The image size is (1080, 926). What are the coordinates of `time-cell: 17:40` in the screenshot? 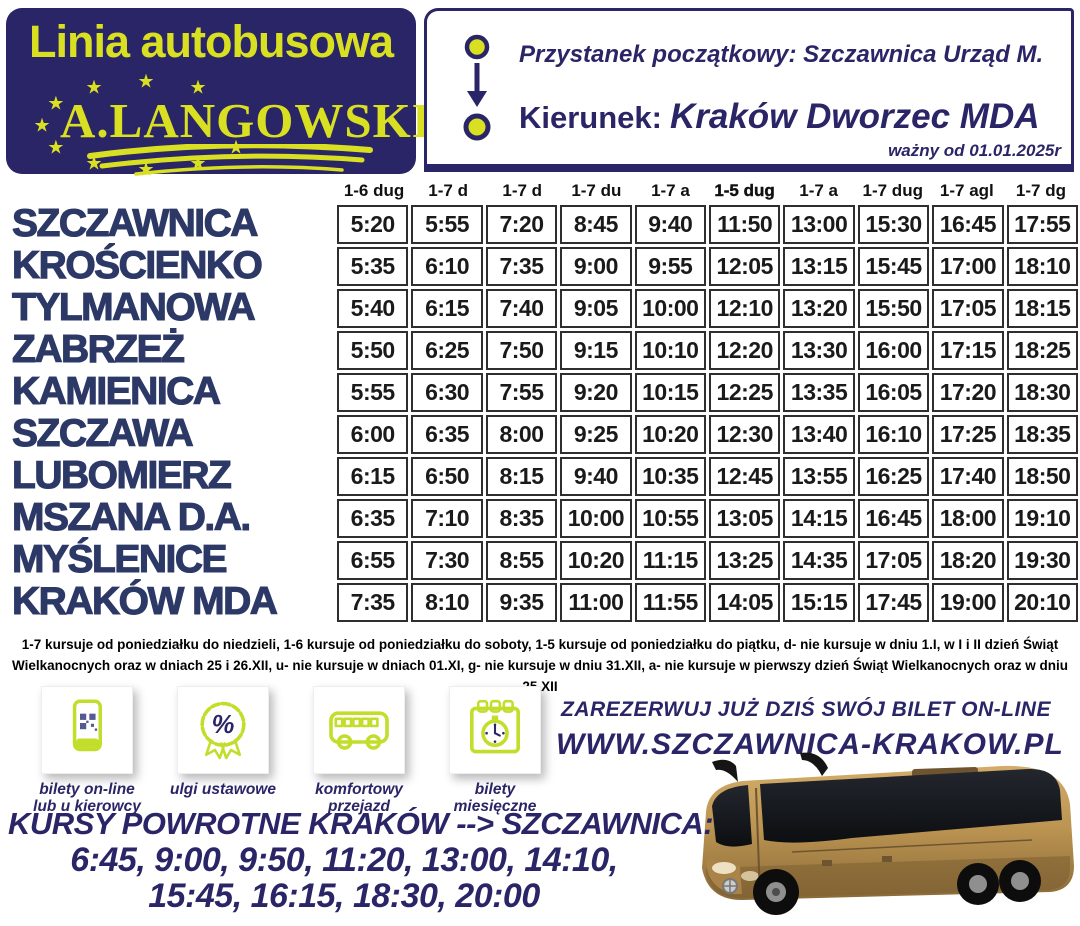 It's located at (968, 476).